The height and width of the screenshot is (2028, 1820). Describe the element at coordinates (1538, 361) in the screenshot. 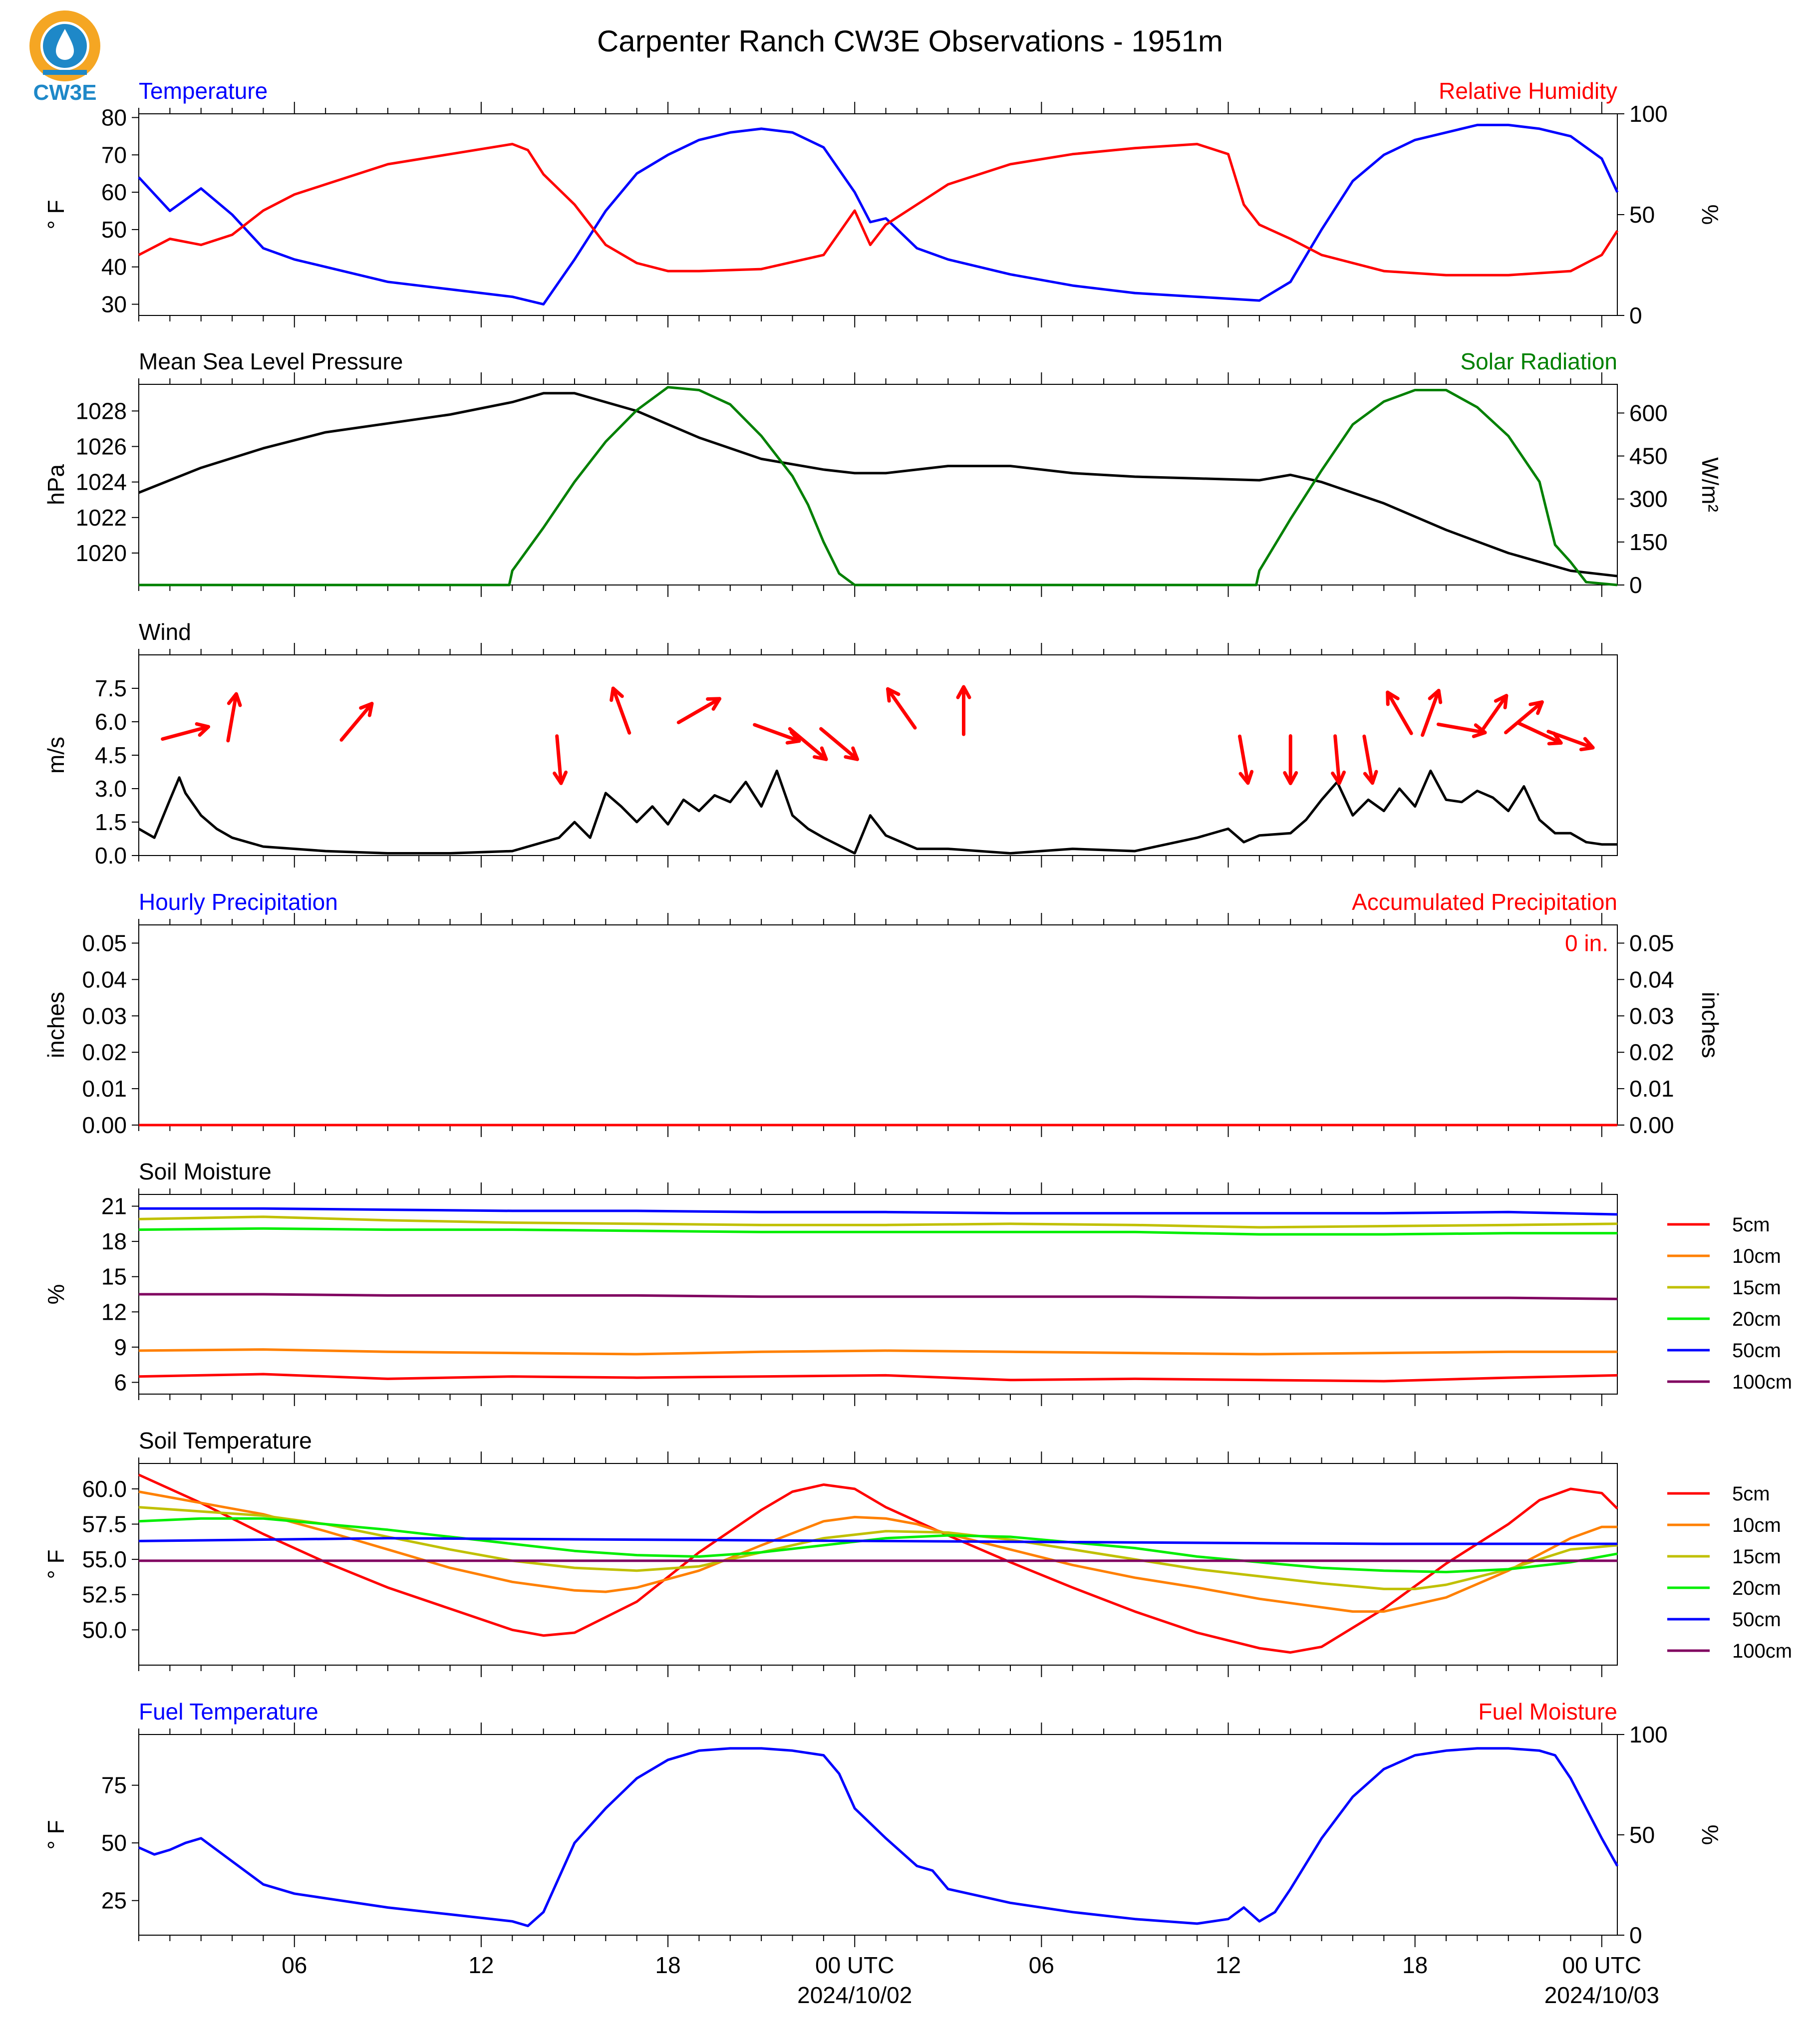

I see `panel-title-right: Solar Radiation` at that location.